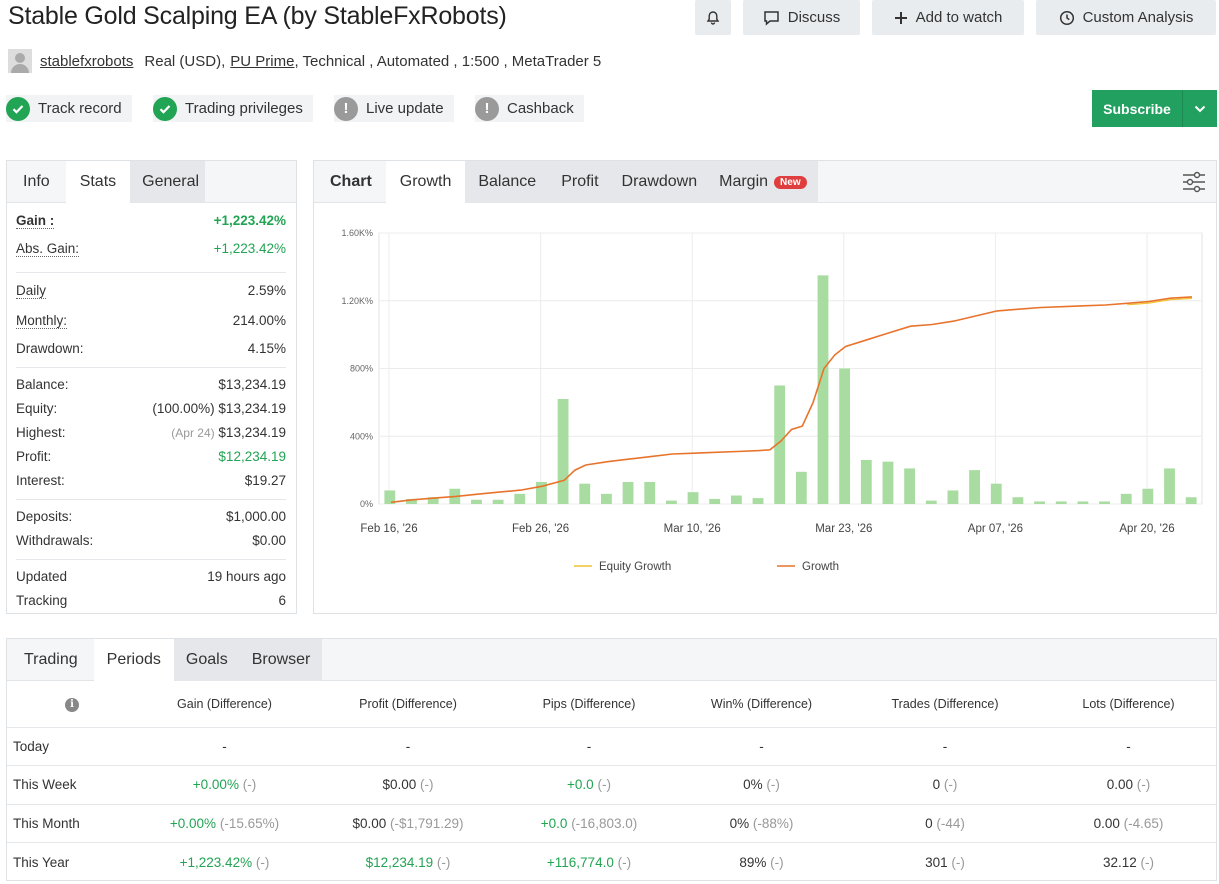  What do you see at coordinates (72, 704) in the screenshot?
I see `info-icon: i` at bounding box center [72, 704].